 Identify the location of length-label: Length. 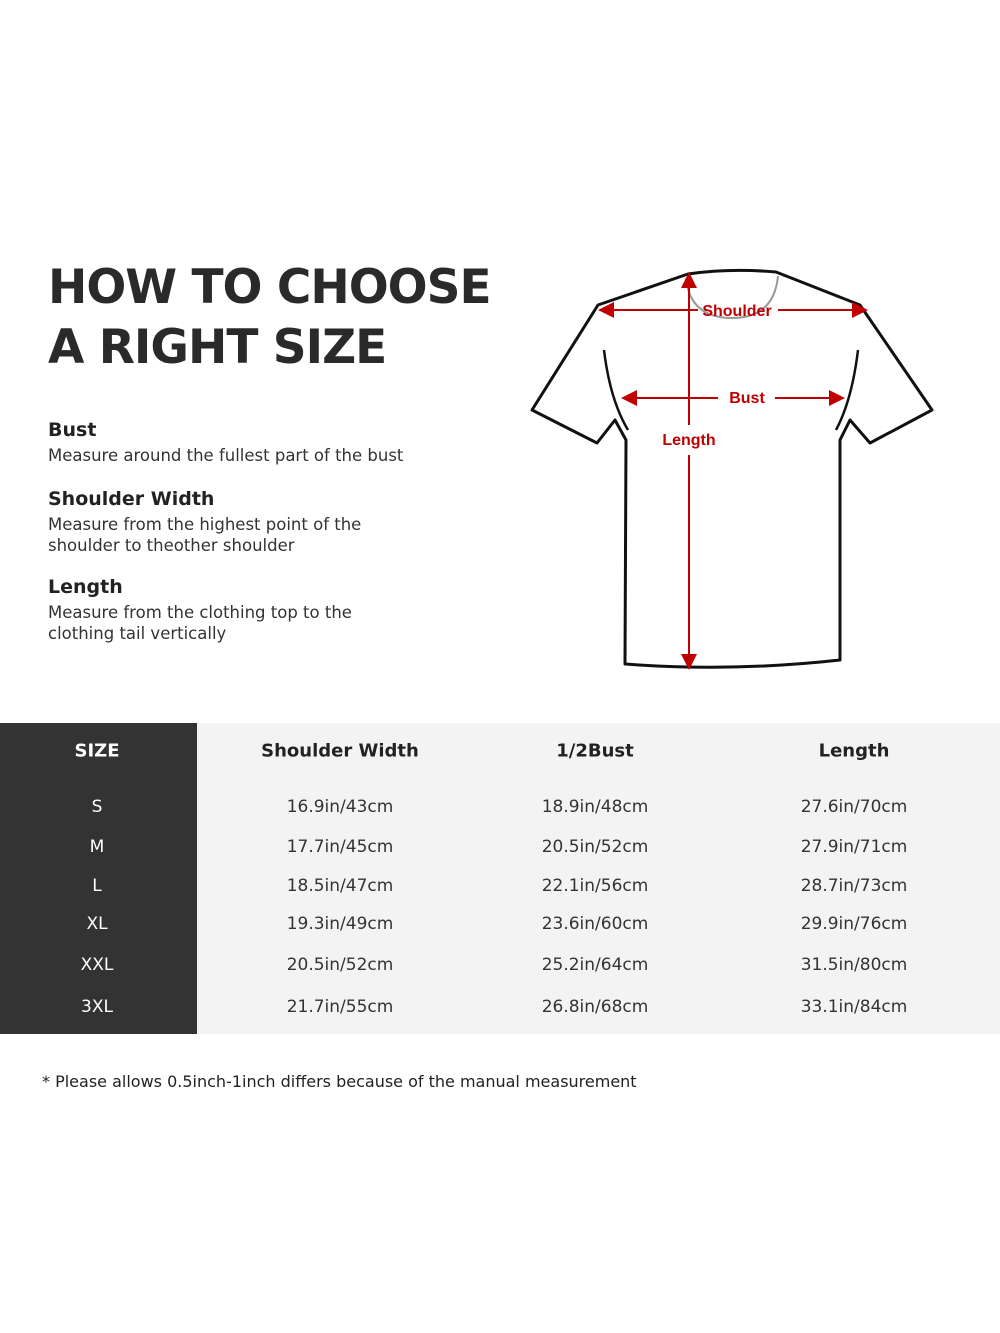
(688, 440).